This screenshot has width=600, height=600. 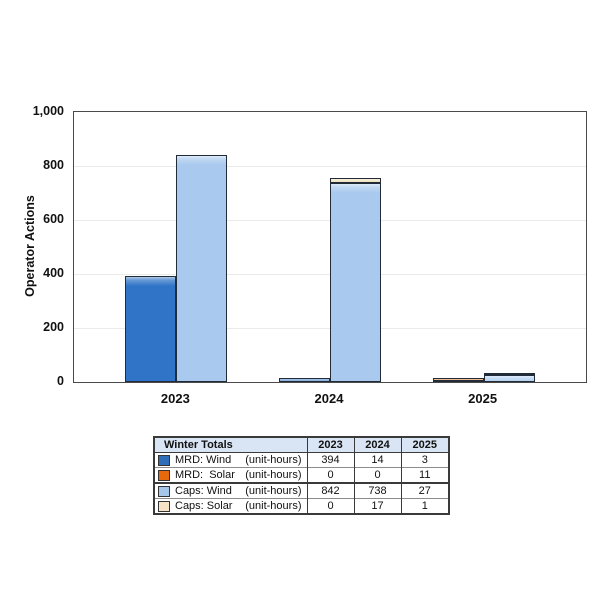 What do you see at coordinates (329, 398) in the screenshot?
I see `x-tick-label-2024: 2024` at bounding box center [329, 398].